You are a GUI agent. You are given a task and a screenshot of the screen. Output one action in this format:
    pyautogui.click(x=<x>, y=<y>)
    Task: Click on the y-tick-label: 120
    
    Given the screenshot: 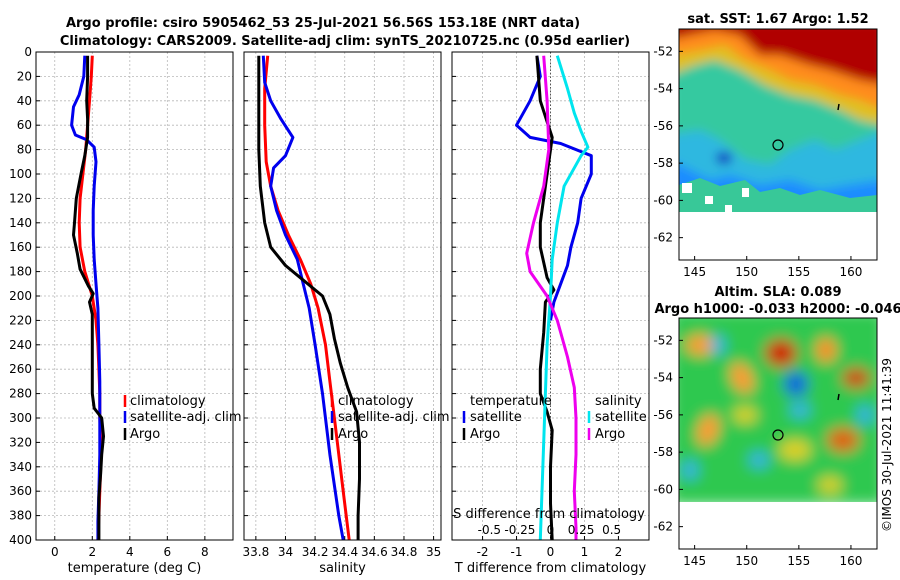 What is the action you would take?
    pyautogui.click(x=20, y=198)
    